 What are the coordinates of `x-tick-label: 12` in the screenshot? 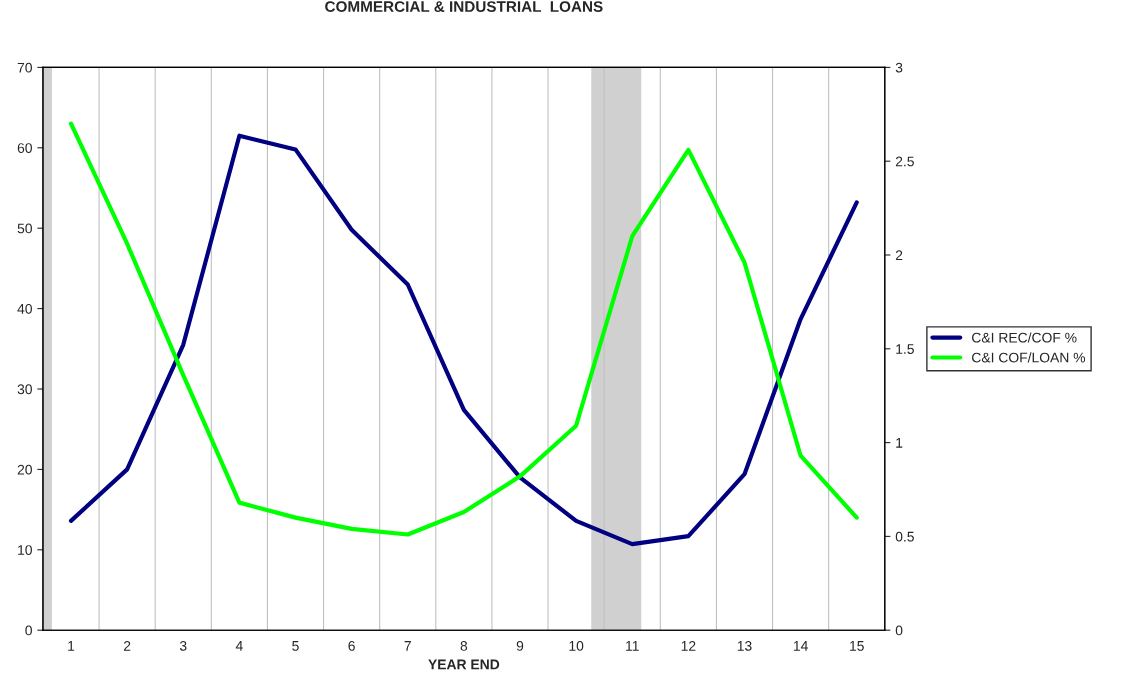 It's located at (688, 645).